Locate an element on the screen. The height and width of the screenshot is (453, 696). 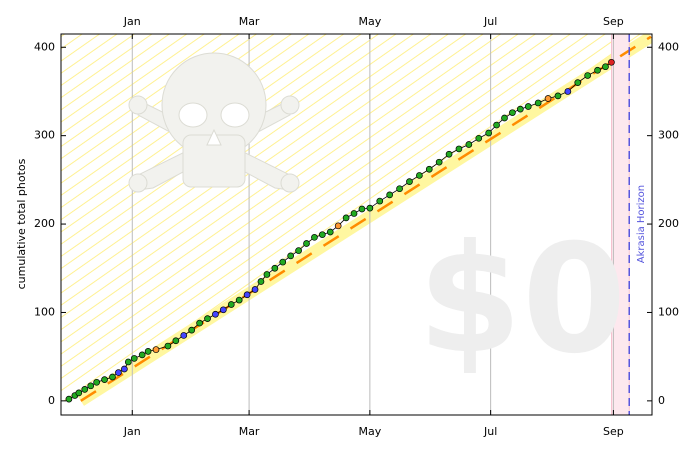
x-tick-label-top: May is located at coordinates (369, 21).